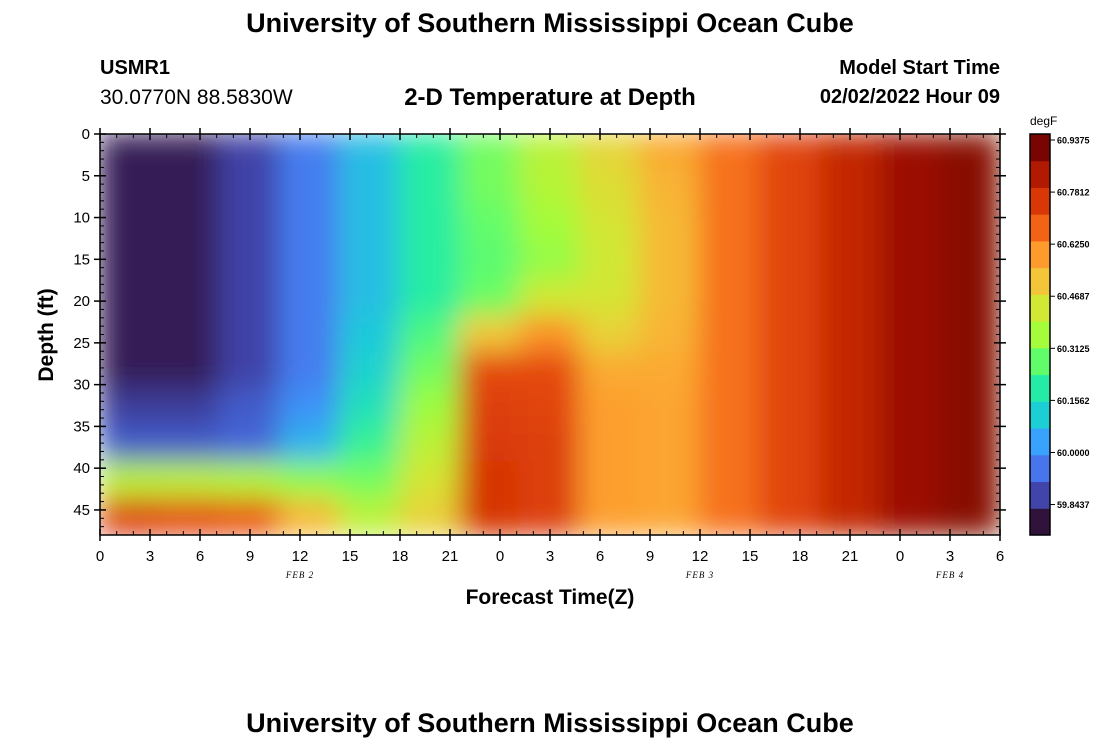 The height and width of the screenshot is (750, 1100). I want to click on y-axis-label: Depth (ft), so click(46, 334).